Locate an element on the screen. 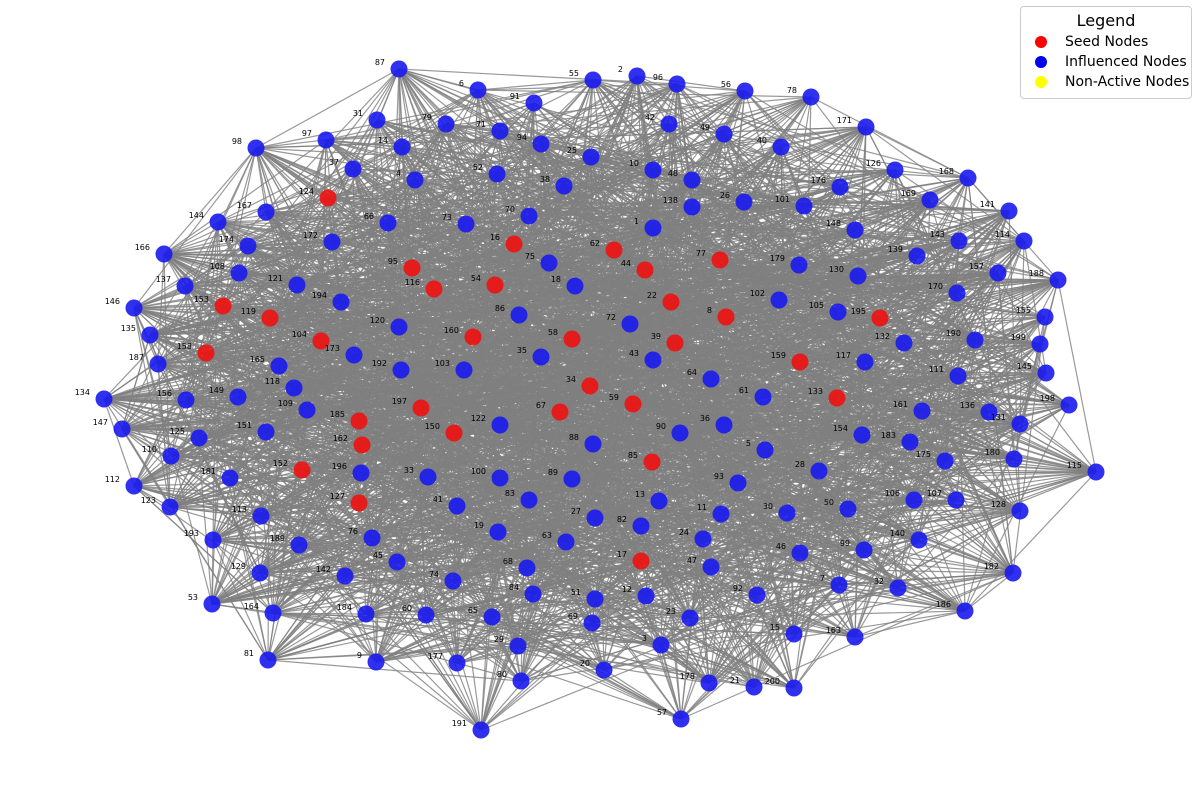 The width and height of the screenshot is (1200, 800). node-label-180: 180 is located at coordinates (992, 452).